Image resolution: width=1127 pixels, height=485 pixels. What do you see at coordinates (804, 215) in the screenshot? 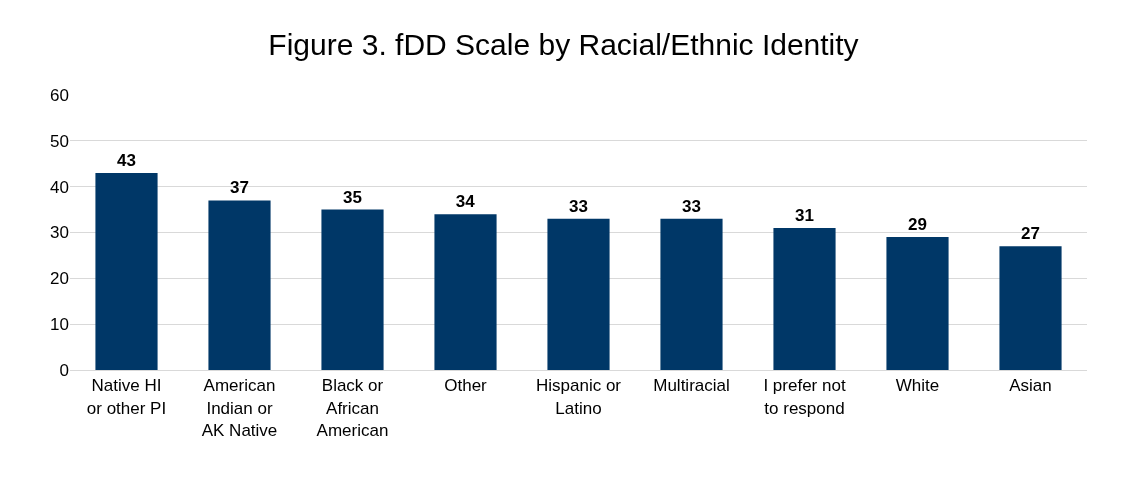
I see `data-label: 31` at bounding box center [804, 215].